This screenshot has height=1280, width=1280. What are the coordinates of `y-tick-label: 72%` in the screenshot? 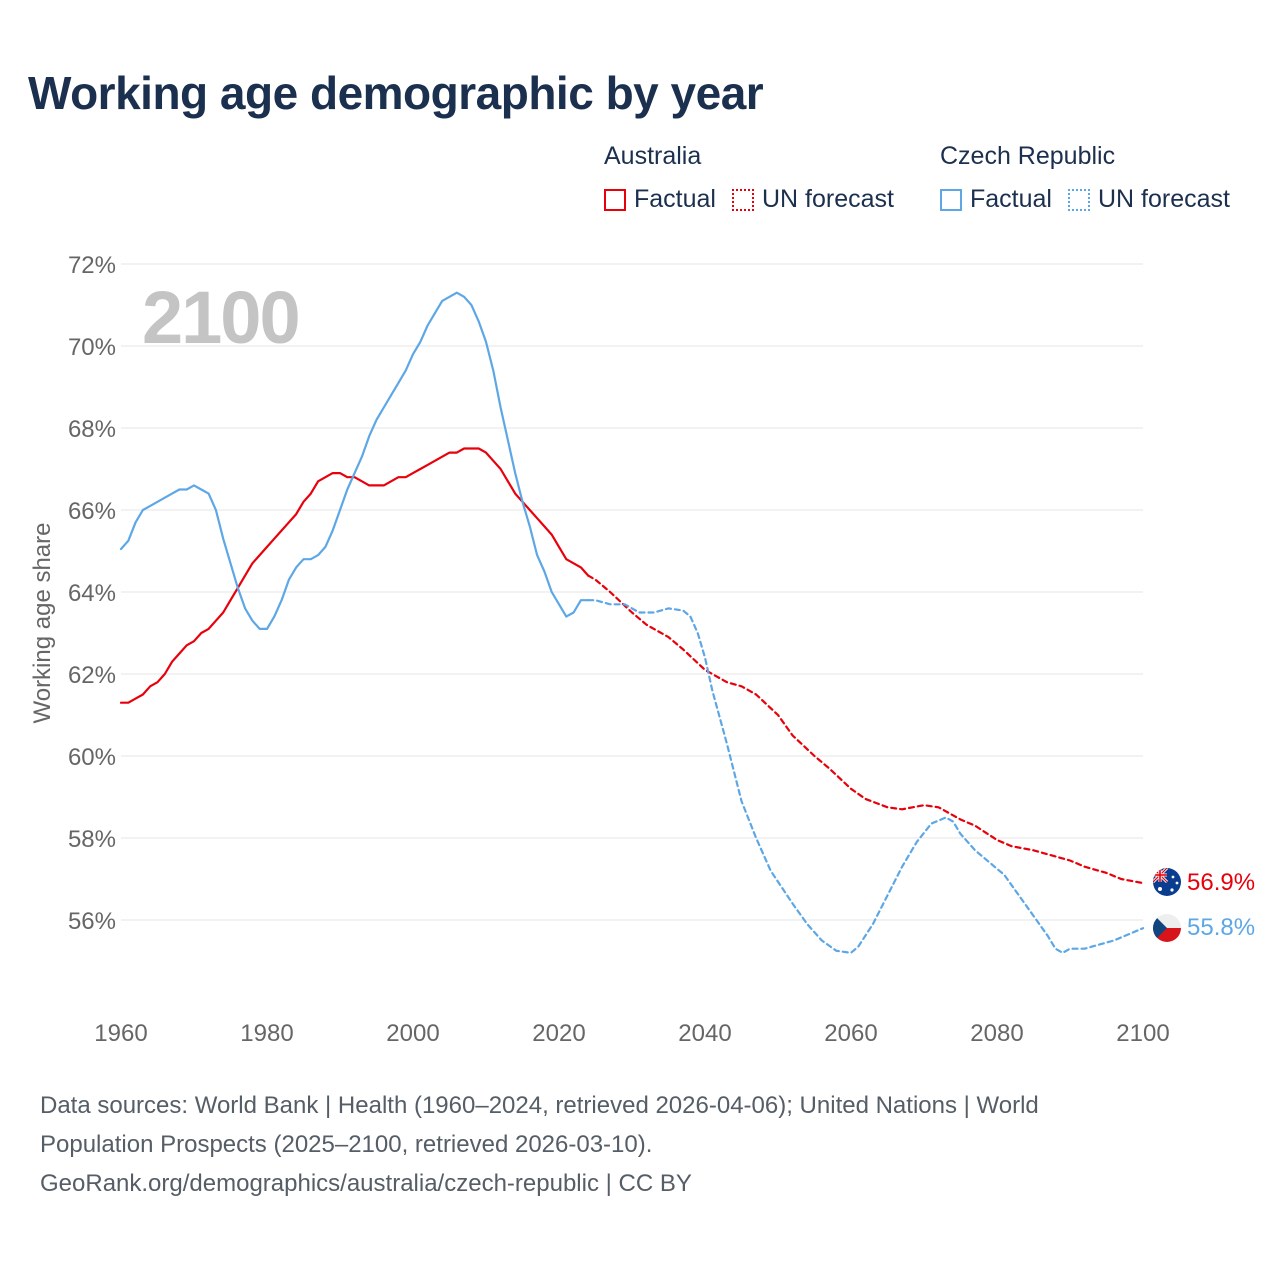 It's located at (92, 265).